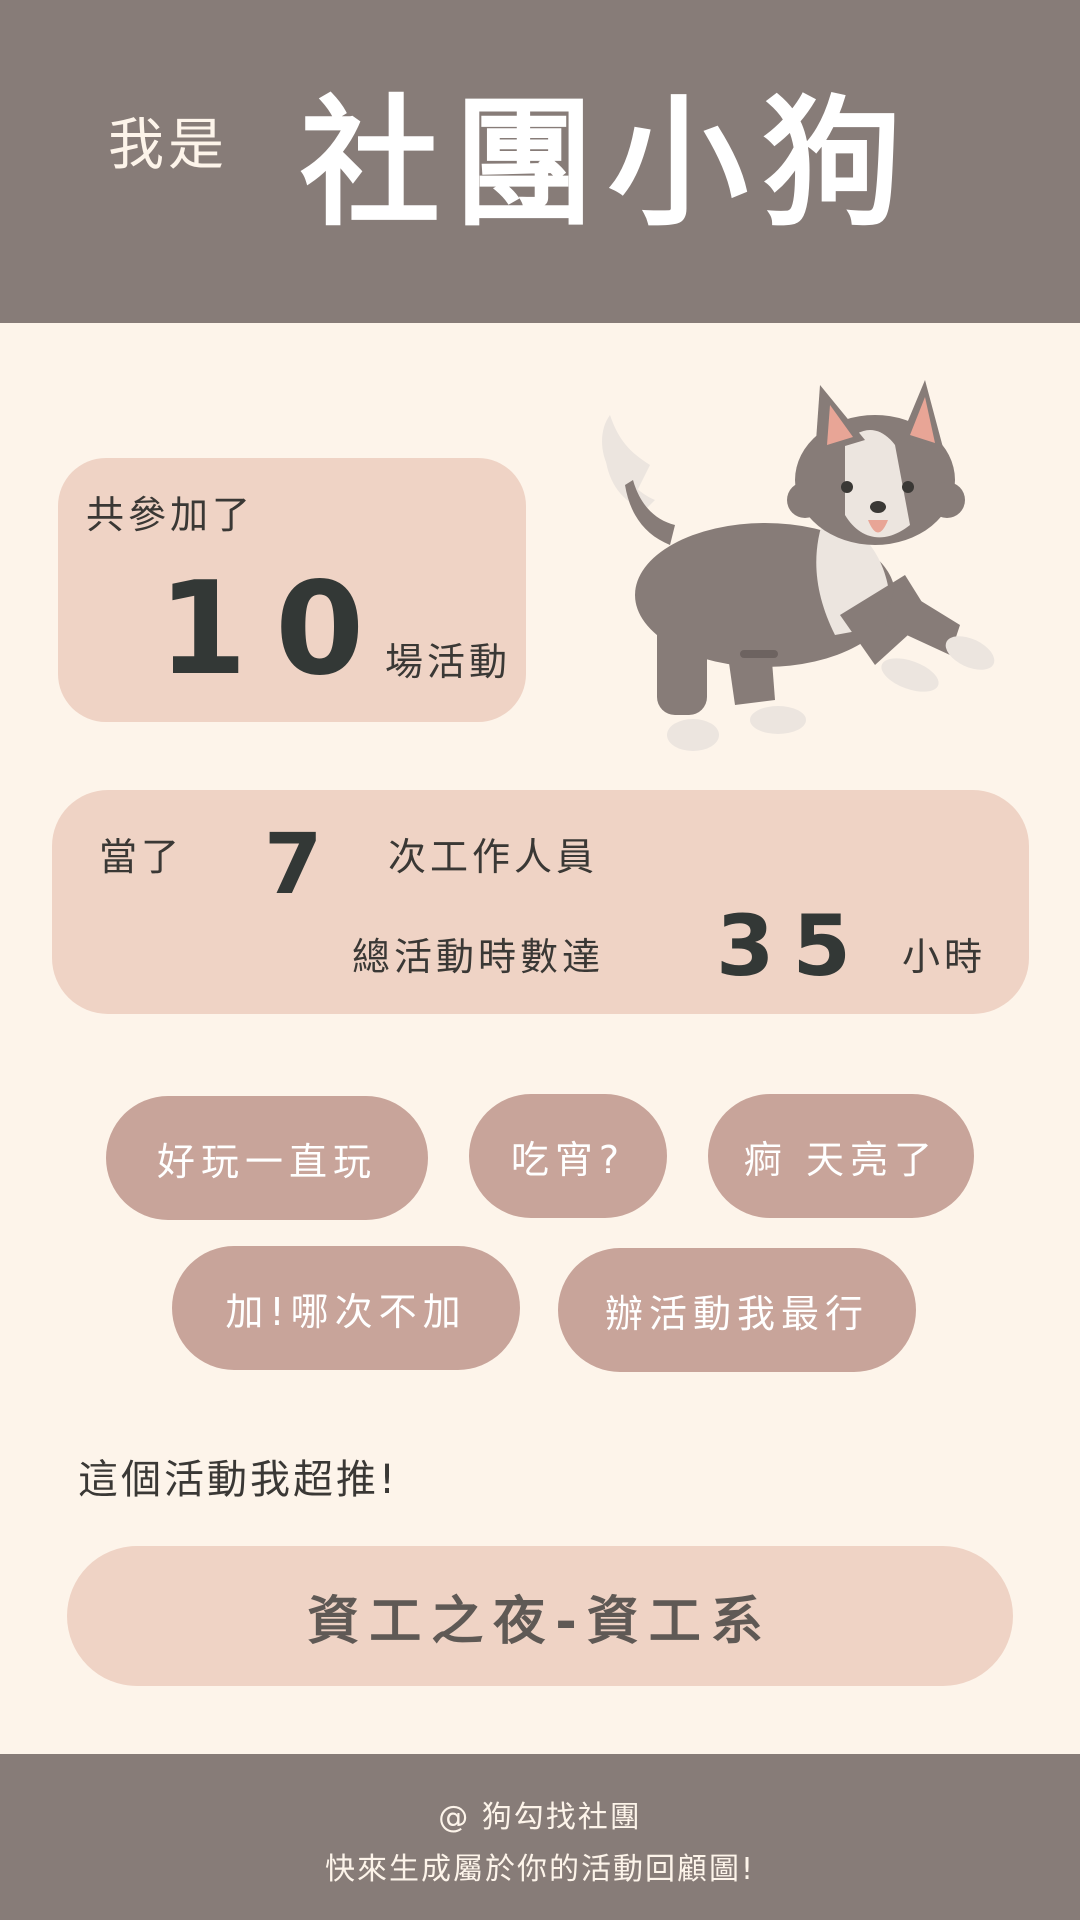 This screenshot has width=1080, height=1920. I want to click on hours-count: 35, so click(792, 946).